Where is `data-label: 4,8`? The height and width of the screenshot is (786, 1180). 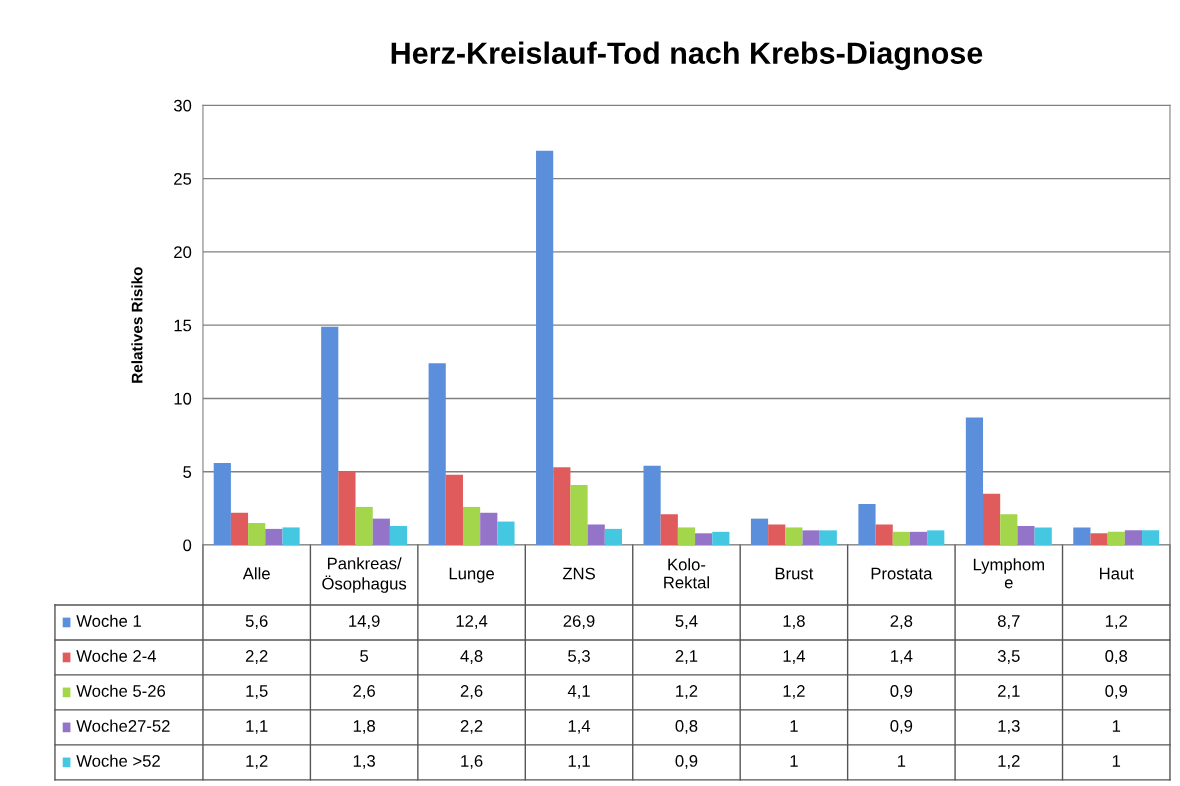 data-label: 4,8 is located at coordinates (471, 657).